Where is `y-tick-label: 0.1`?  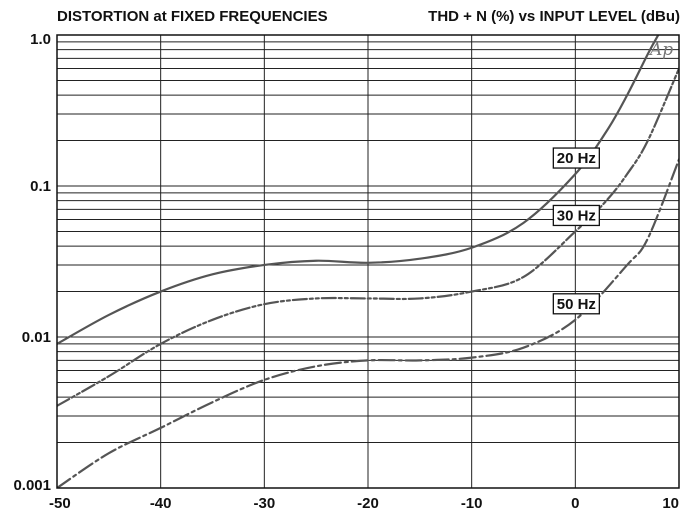 y-tick-label: 0.1 is located at coordinates (40, 186).